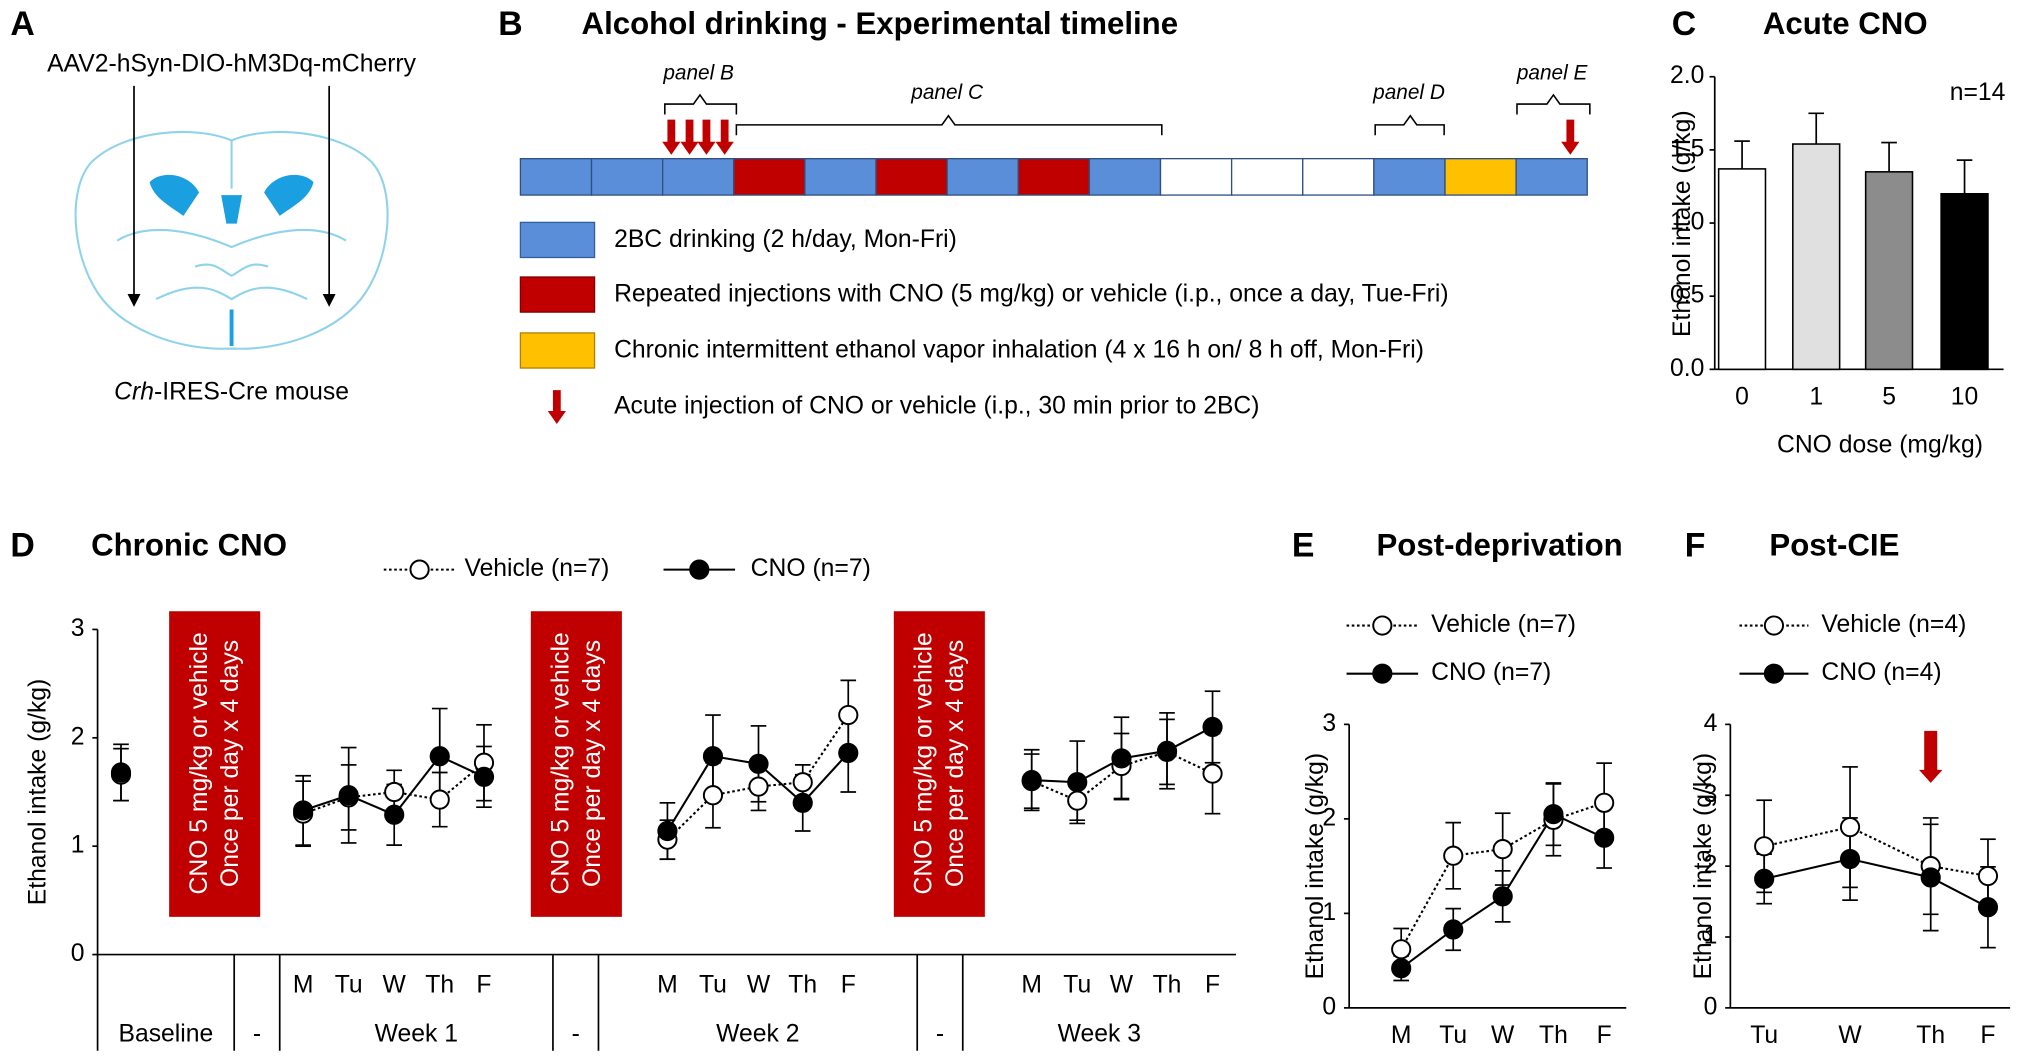 The image size is (2040, 1056). What do you see at coordinates (1695, 545) in the screenshot?
I see `panel-letter: F` at bounding box center [1695, 545].